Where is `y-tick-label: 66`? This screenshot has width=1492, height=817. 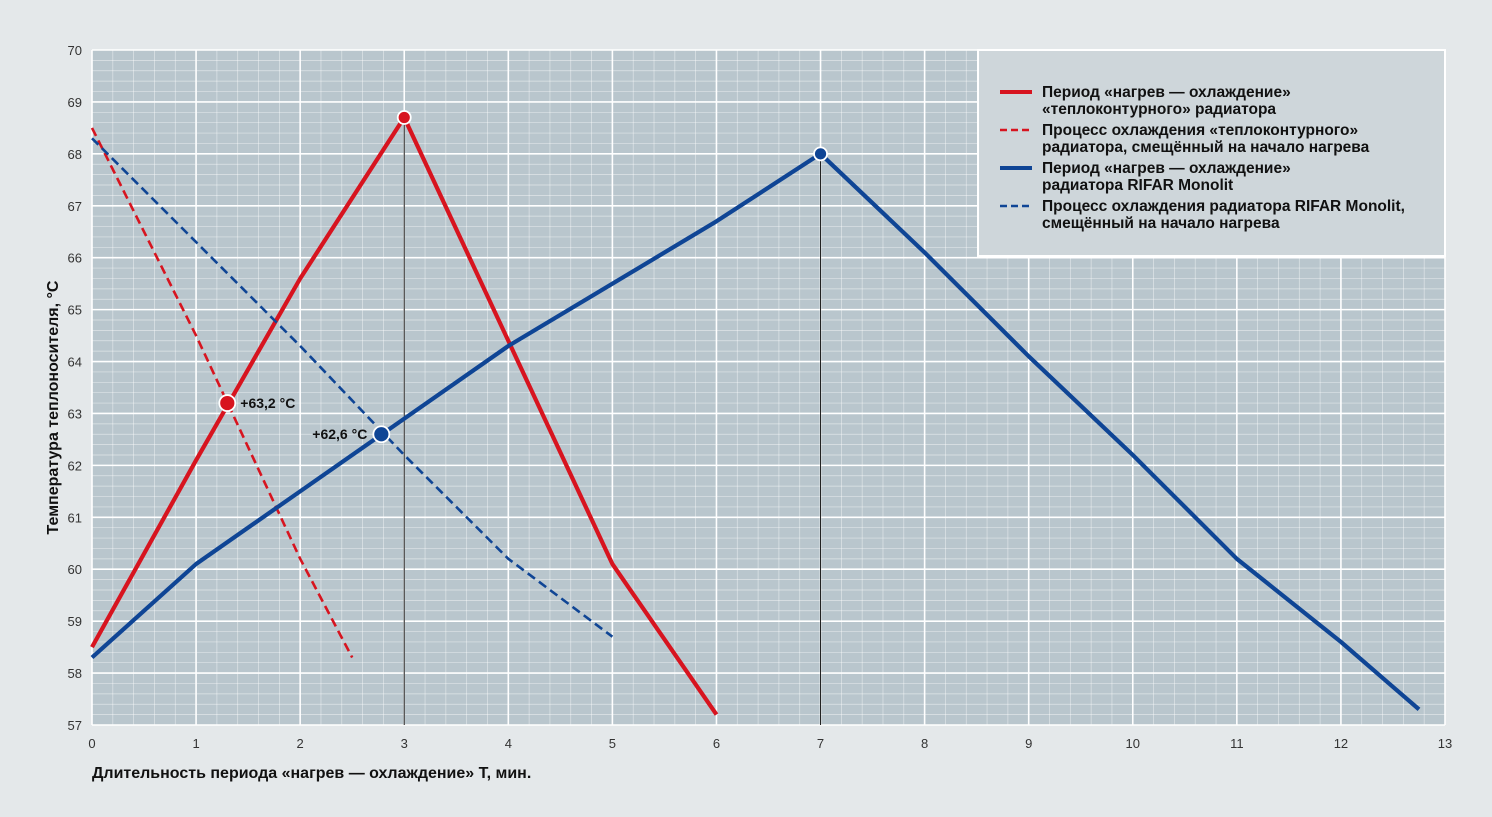 y-tick-label: 66 is located at coordinates (75, 258).